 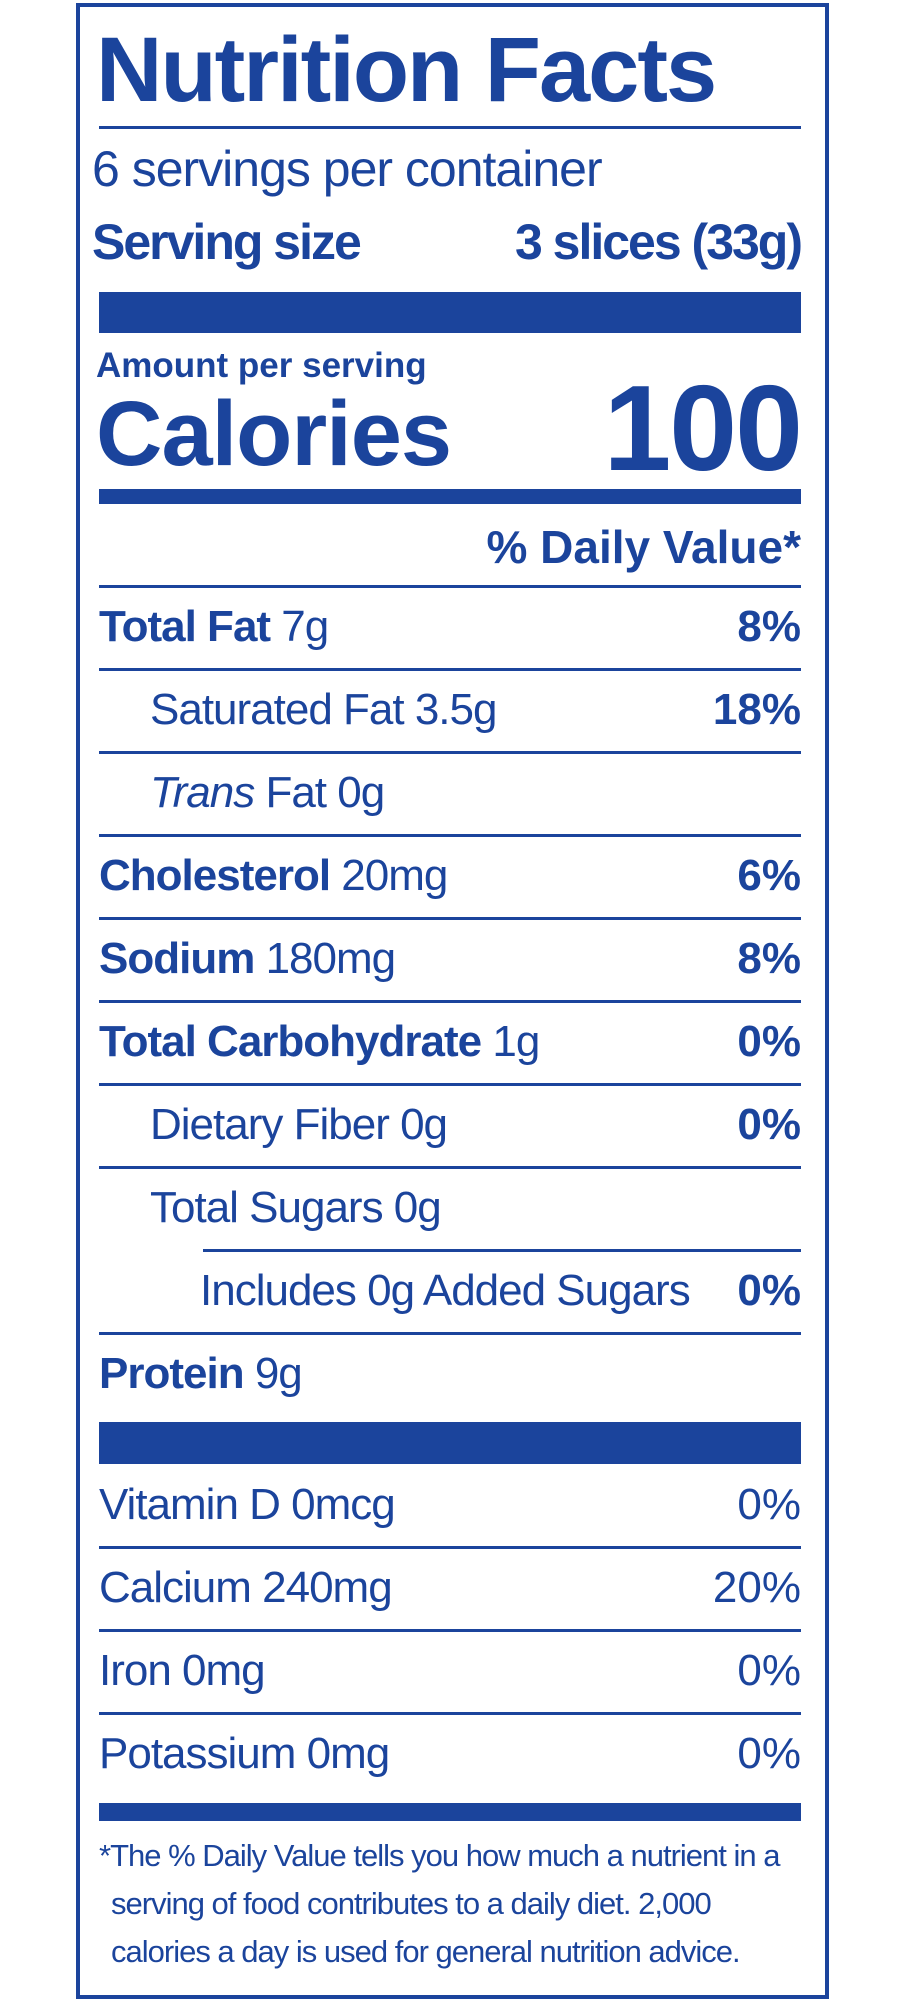 I want to click on vitamin-row: Vitamin D 0mcg 0%, so click(x=450, y=1507).